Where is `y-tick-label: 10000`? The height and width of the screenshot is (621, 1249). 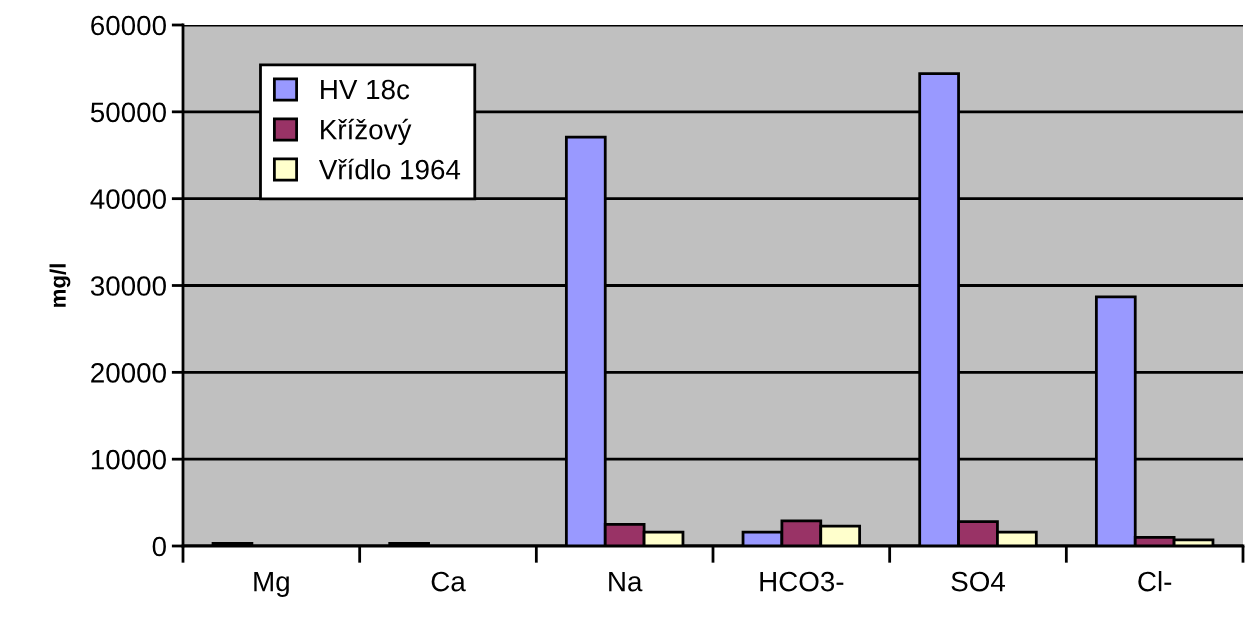 y-tick-label: 10000 is located at coordinates (128, 459).